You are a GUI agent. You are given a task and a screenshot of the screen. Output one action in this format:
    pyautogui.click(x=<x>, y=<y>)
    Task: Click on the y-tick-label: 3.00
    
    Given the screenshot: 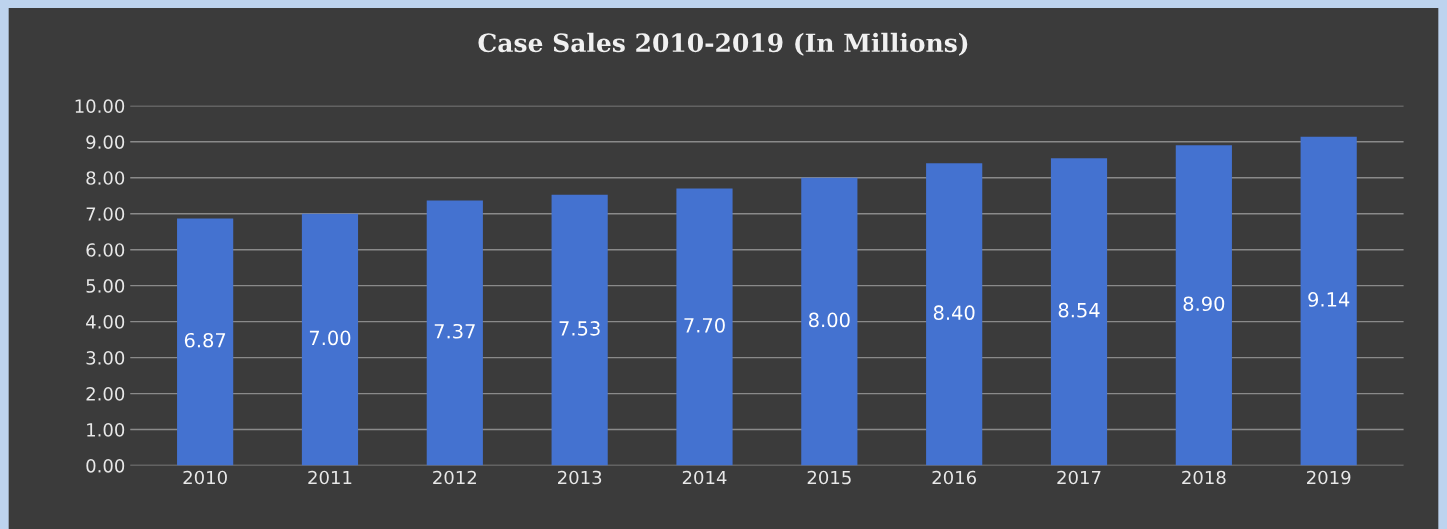 What is the action you would take?
    pyautogui.click(x=105, y=358)
    